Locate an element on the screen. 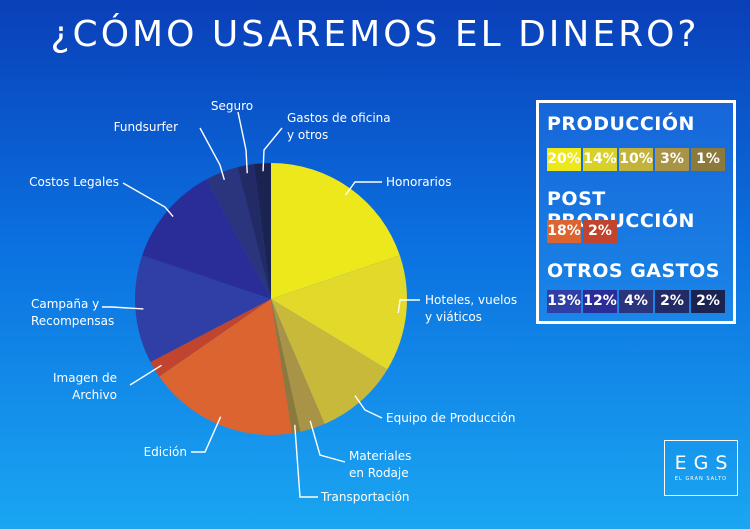 The height and width of the screenshot is (529, 750). slice-label: Campaña y Recompensas is located at coordinates (72, 312).